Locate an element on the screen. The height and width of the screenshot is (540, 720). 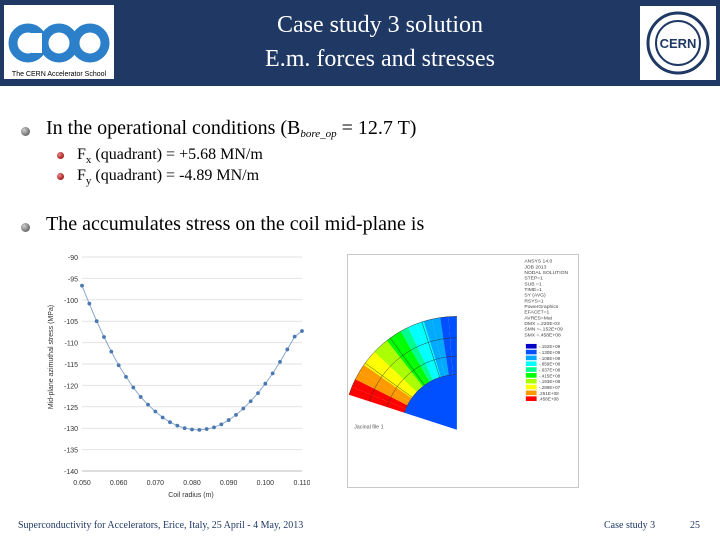
fea-info-line: SUB =1 is located at coordinates (532, 284).